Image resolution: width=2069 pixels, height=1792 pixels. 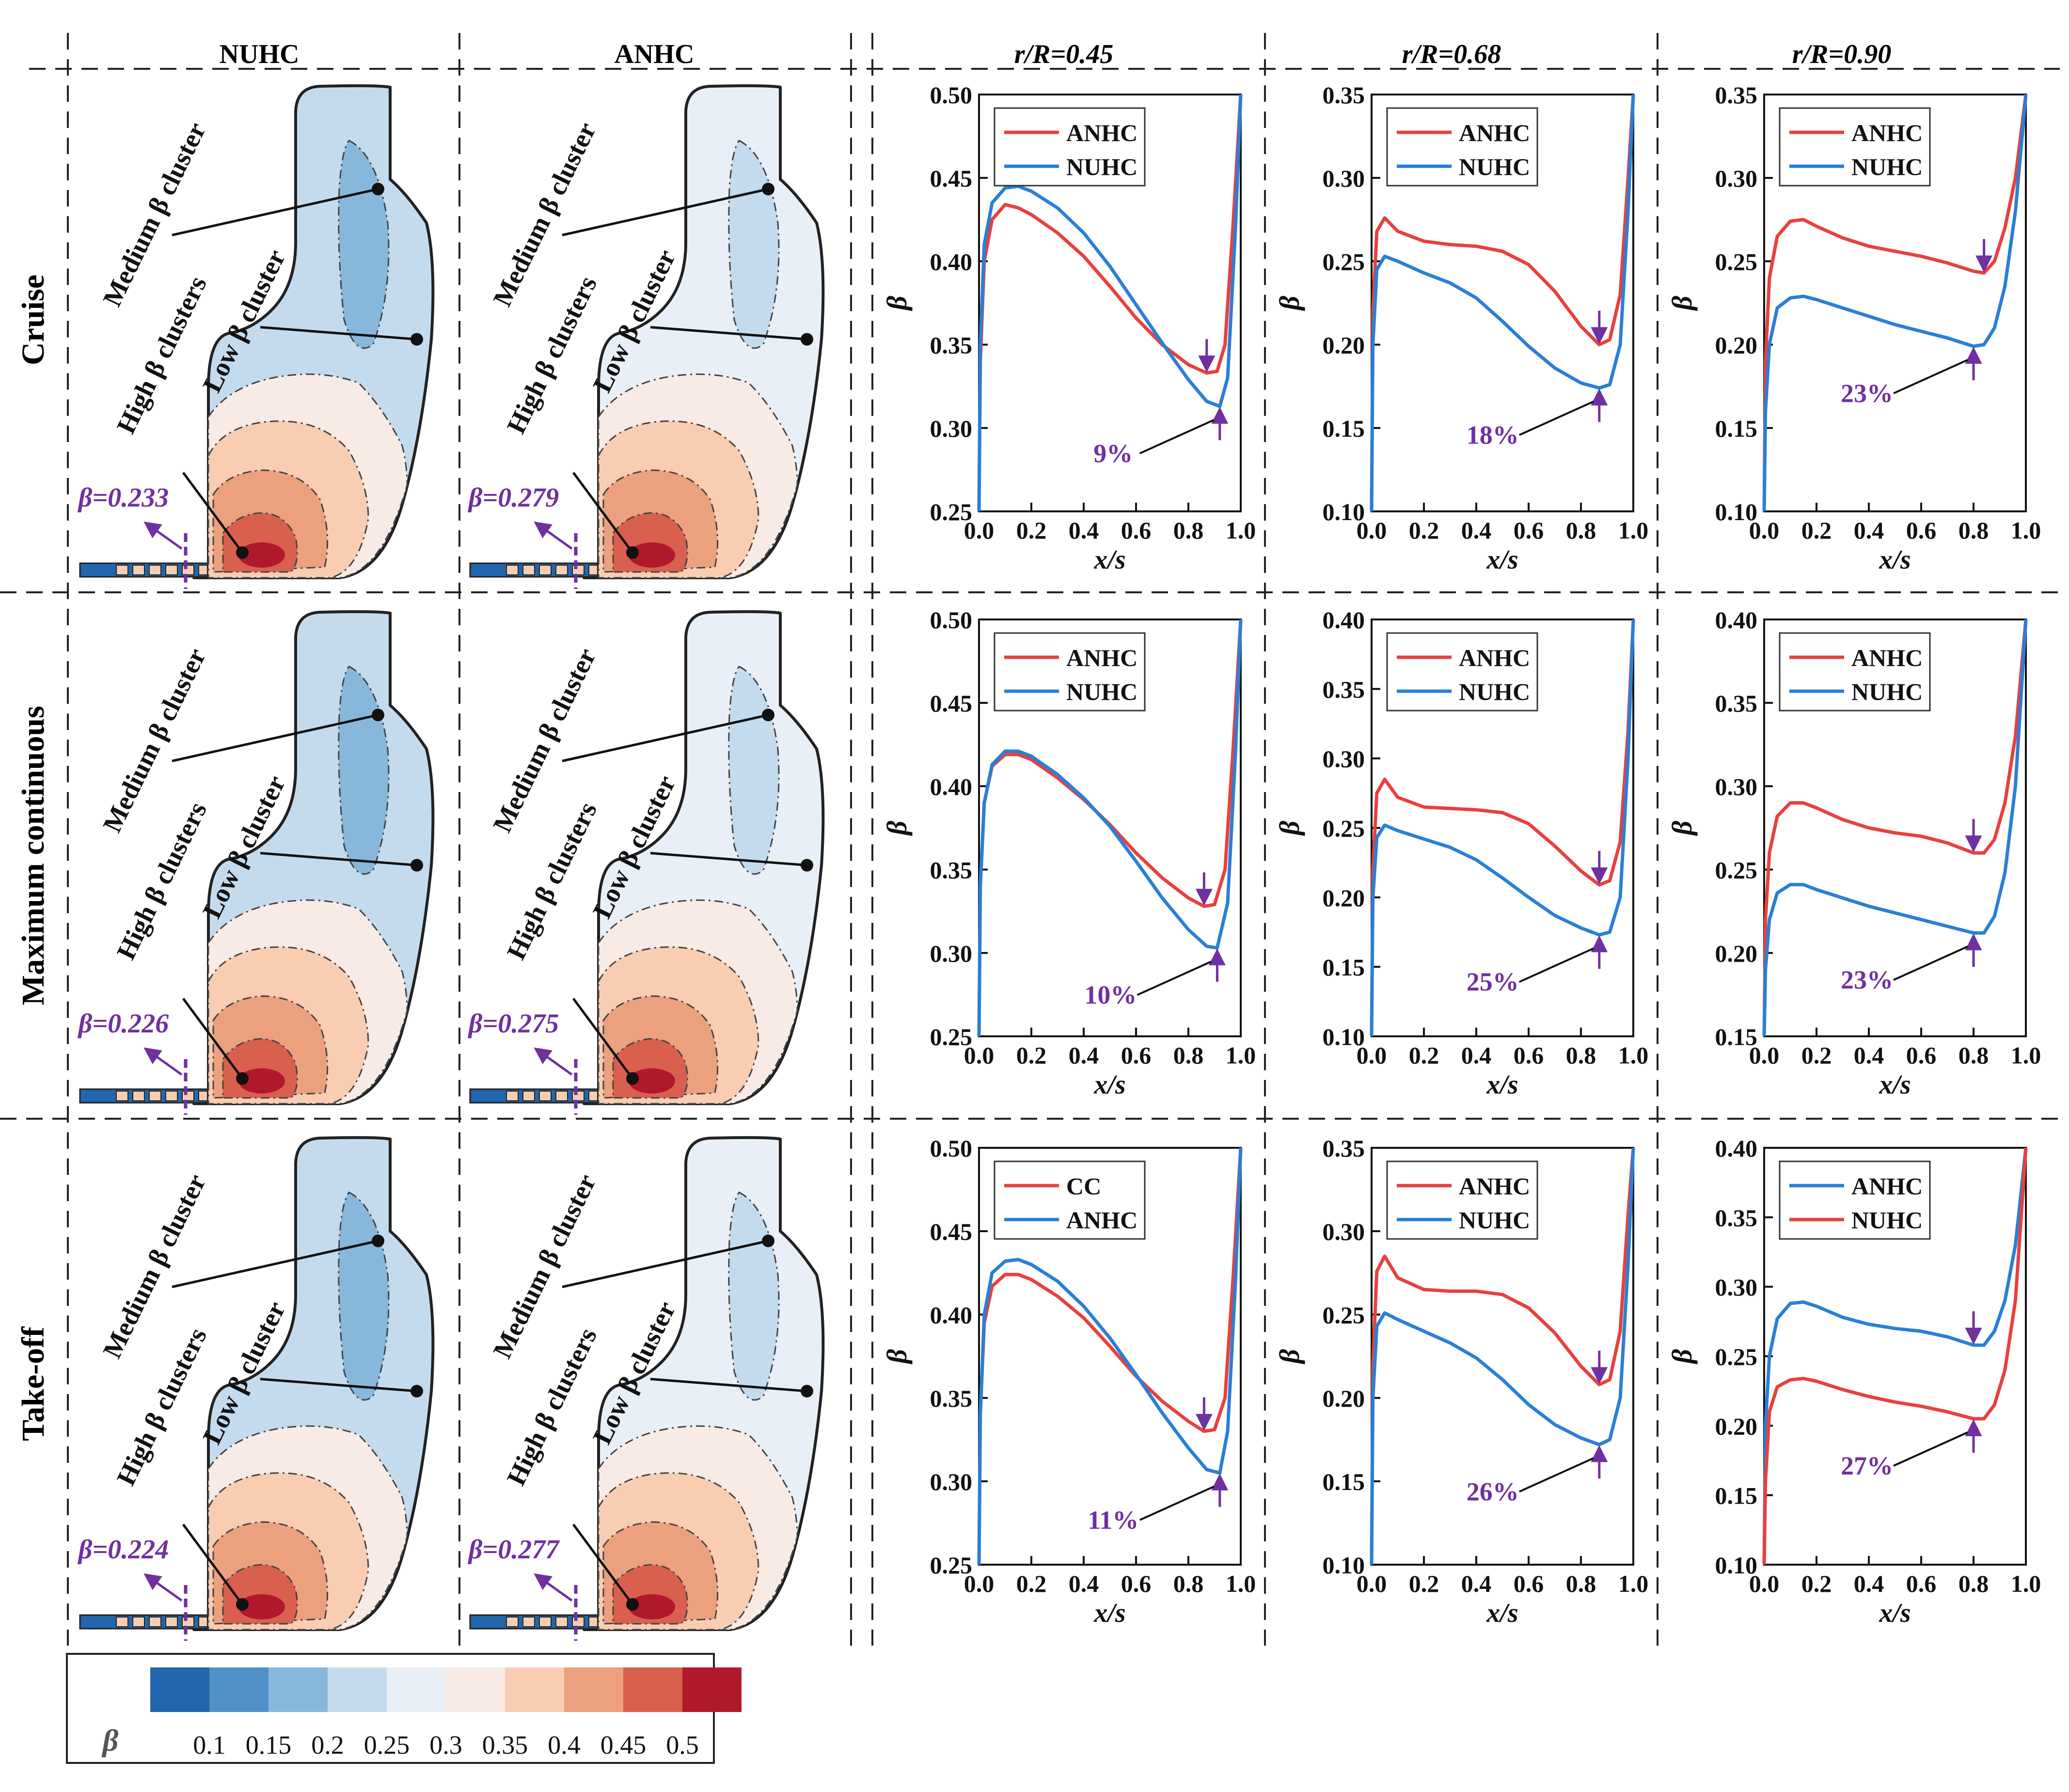 I want to click on beta-value-label: β=0.277, so click(x=514, y=1550).